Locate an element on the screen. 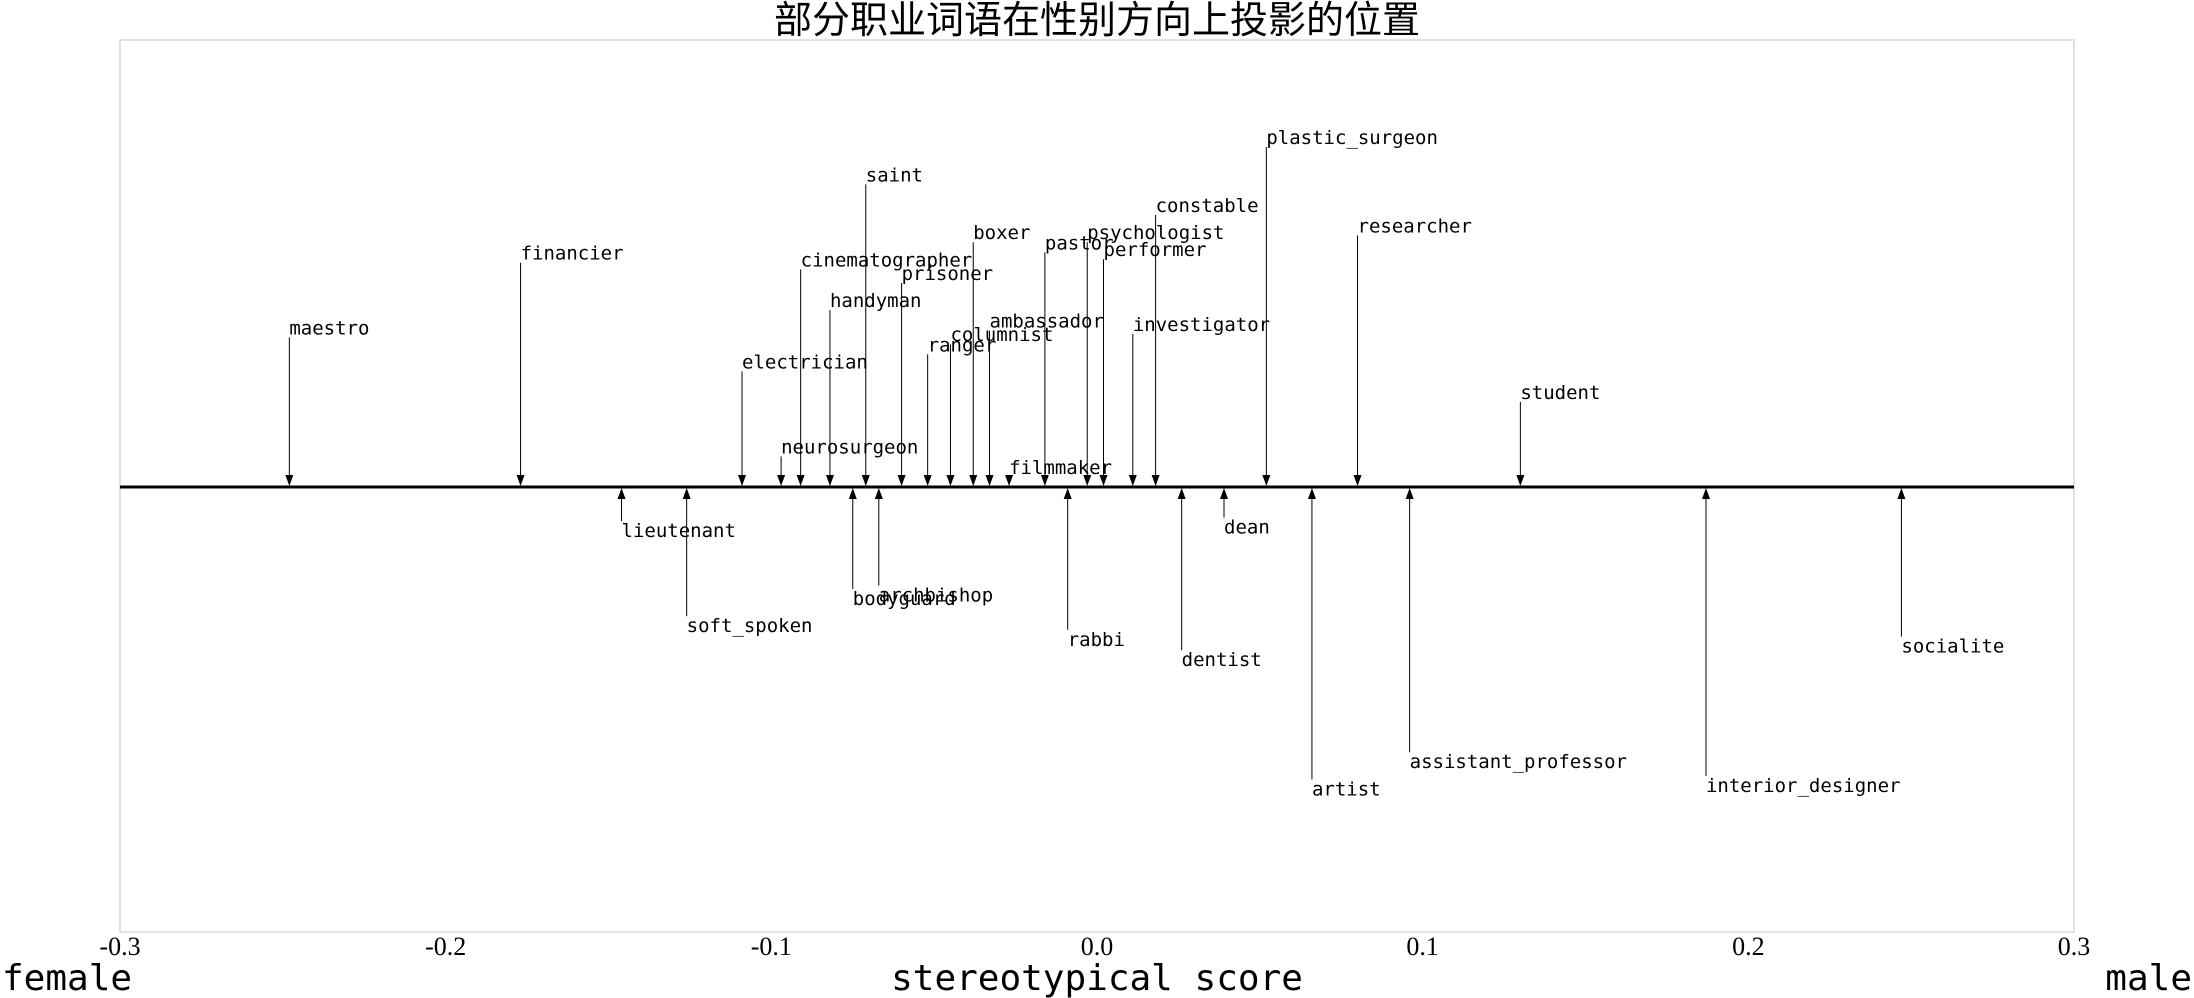 This screenshot has height=998, width=2194. word-mark-performer: performer is located at coordinates (1153, 362).